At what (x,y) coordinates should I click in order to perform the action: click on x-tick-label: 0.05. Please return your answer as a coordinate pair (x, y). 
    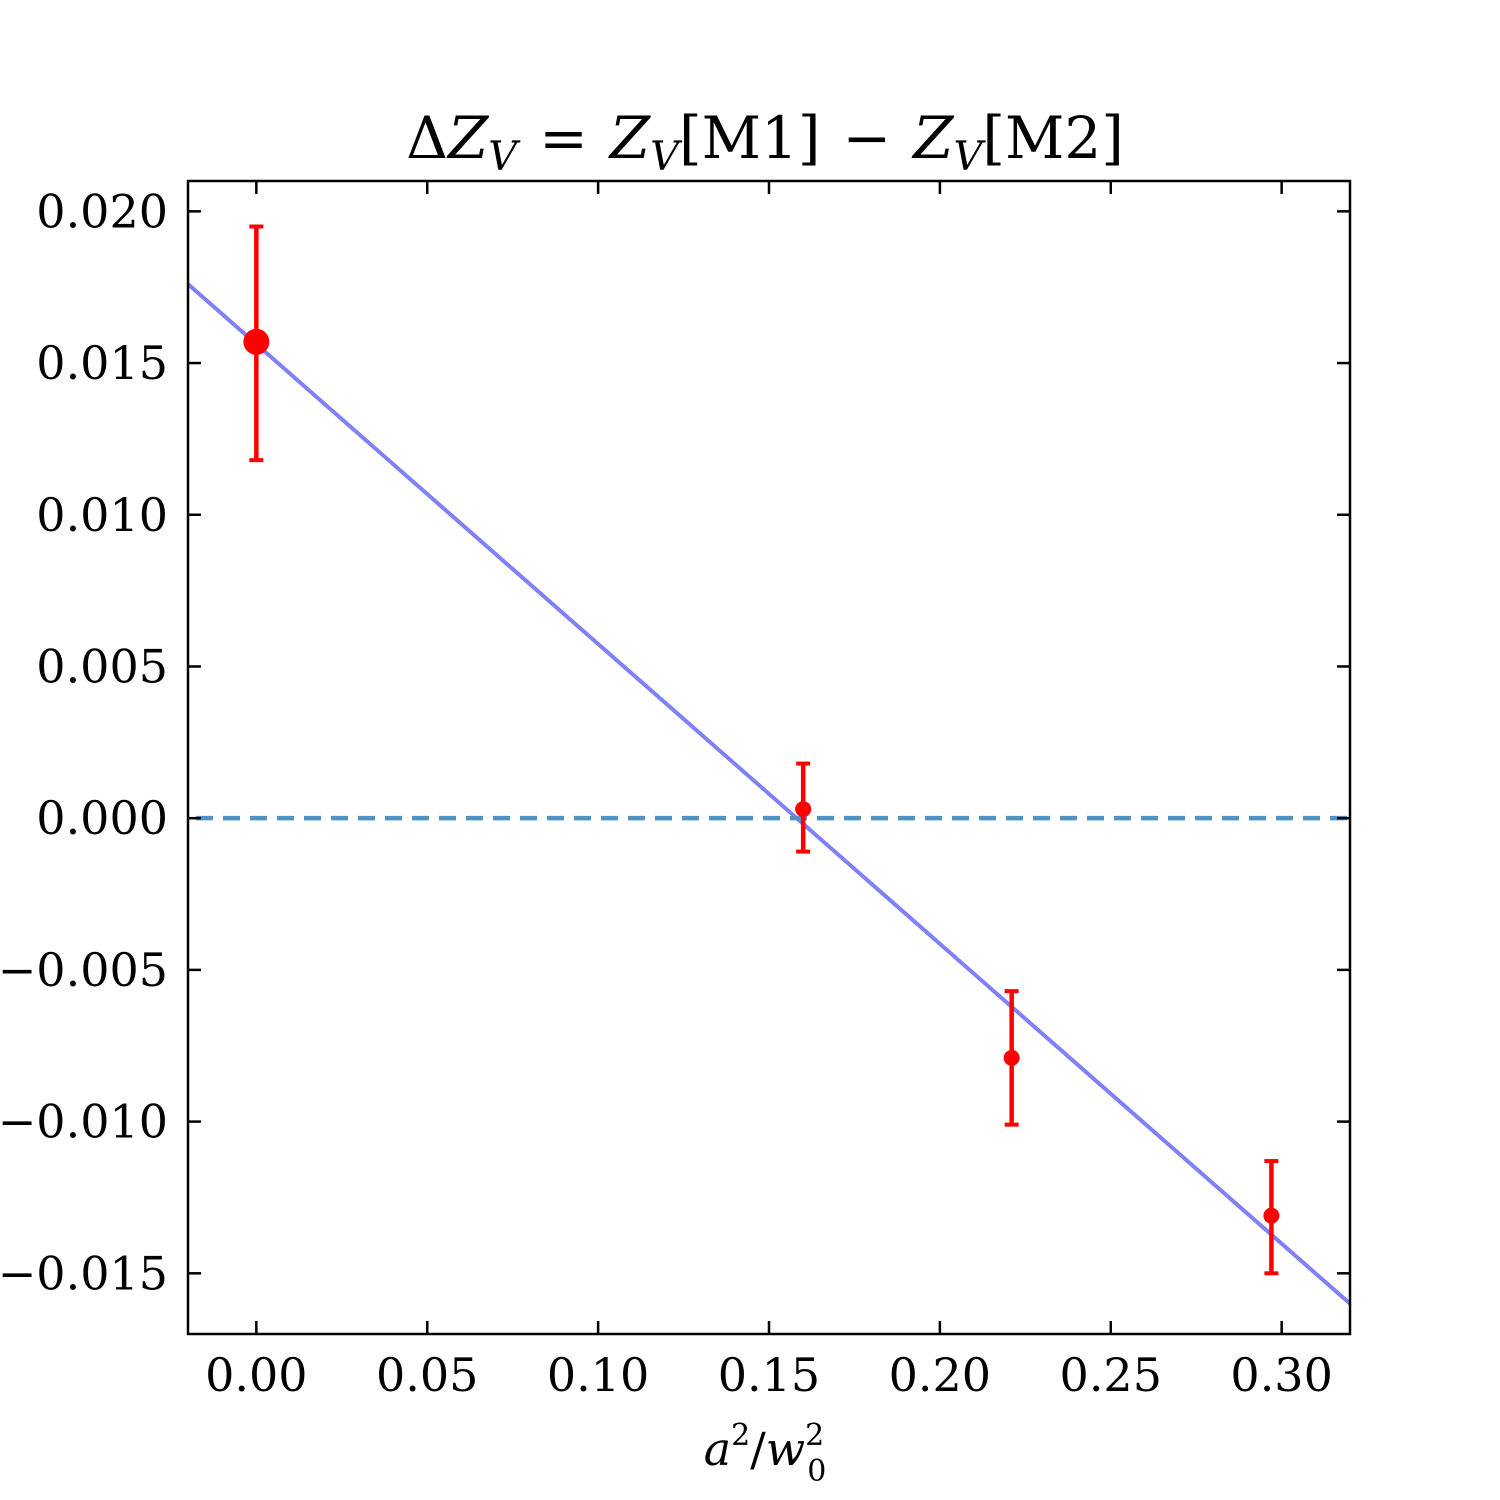
    Looking at the image, I should click on (427, 1375).